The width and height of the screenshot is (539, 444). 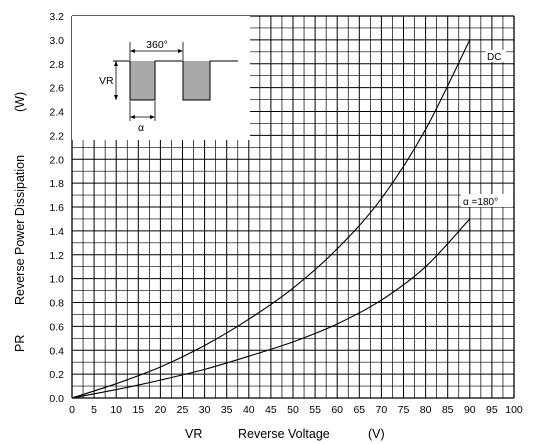 I want to click on x-axis-symbol: VR, so click(x=193, y=434).